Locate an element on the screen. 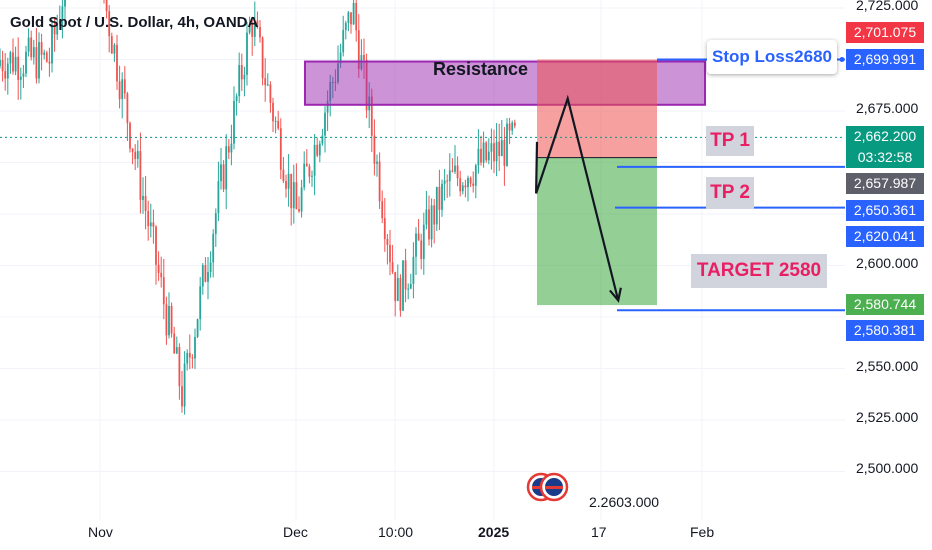 Image resolution: width=932 pixels, height=550 pixels. badge-tp1-price: 2,650.361 is located at coordinates (885, 210).